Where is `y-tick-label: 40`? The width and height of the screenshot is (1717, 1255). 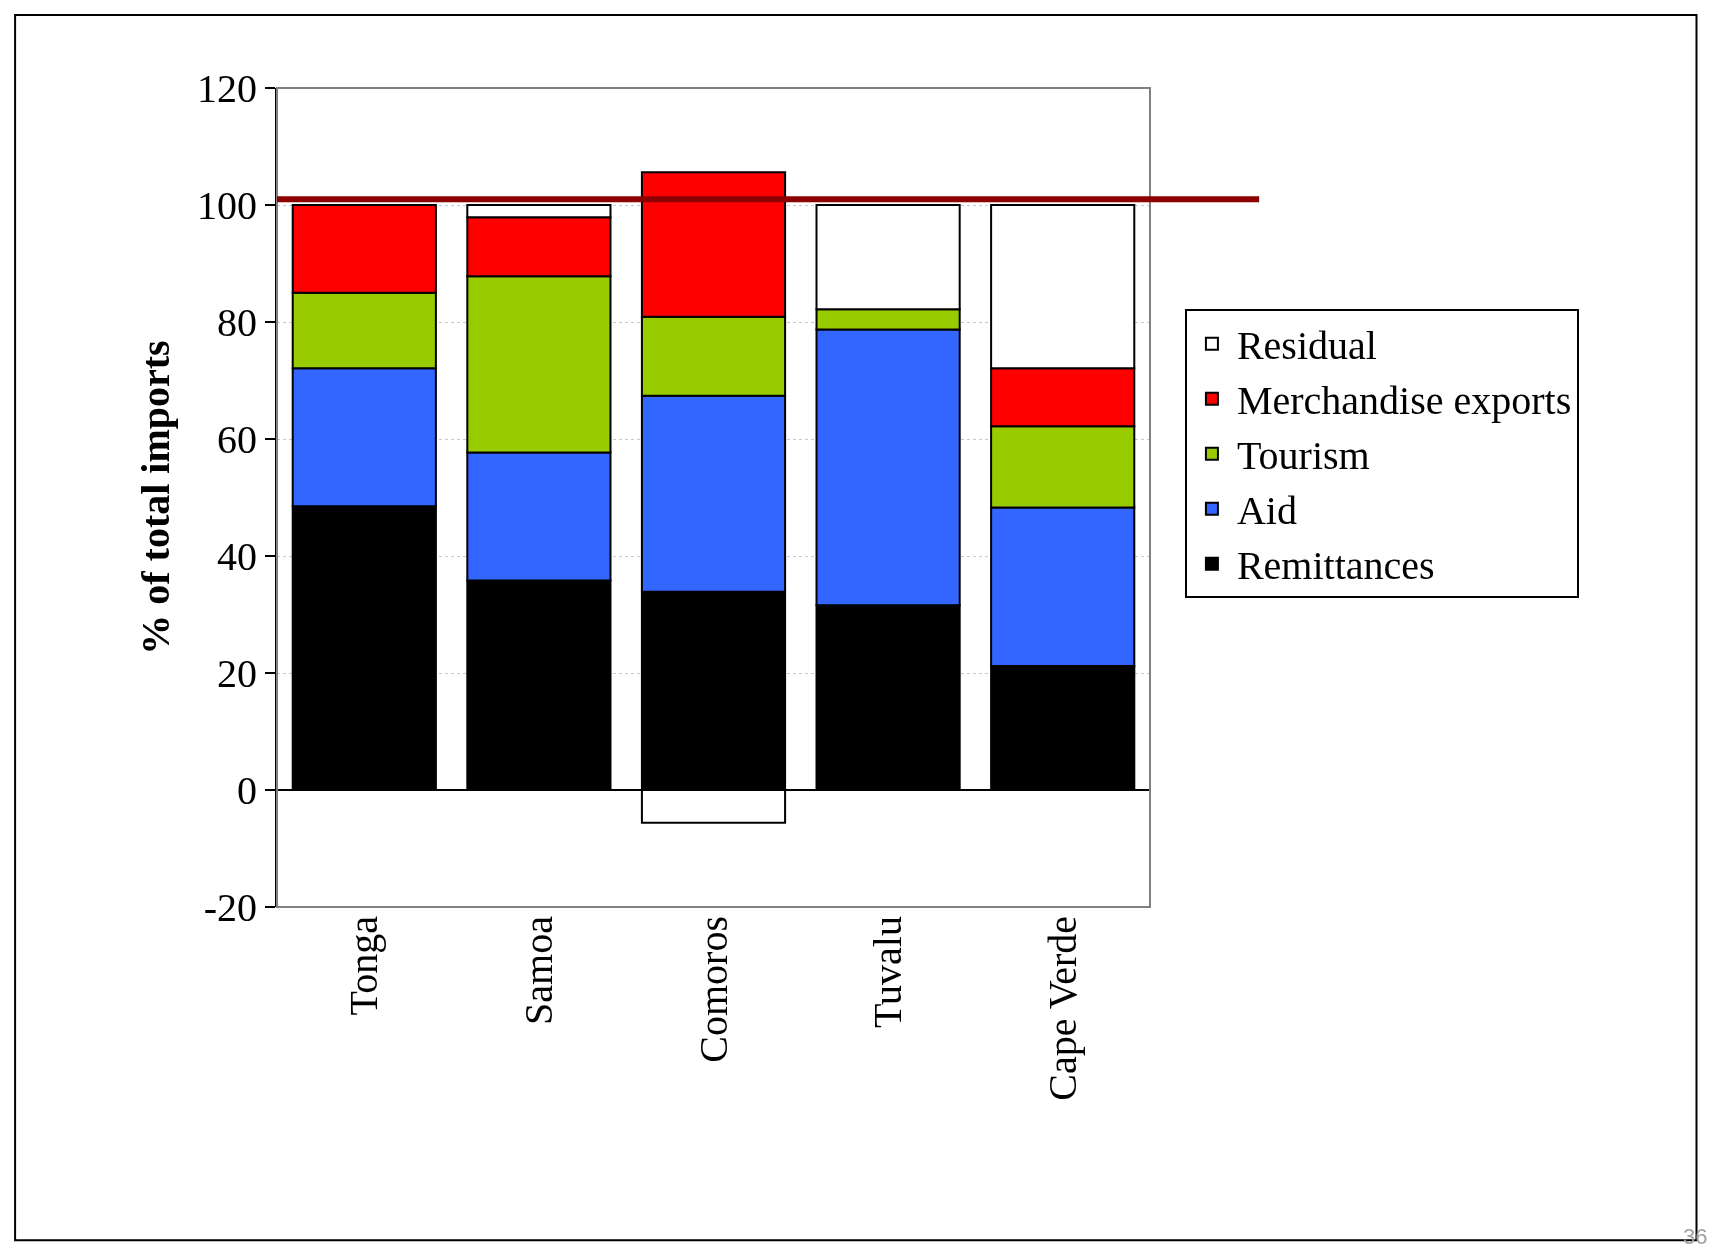 y-tick-label: 40 is located at coordinates (237, 556).